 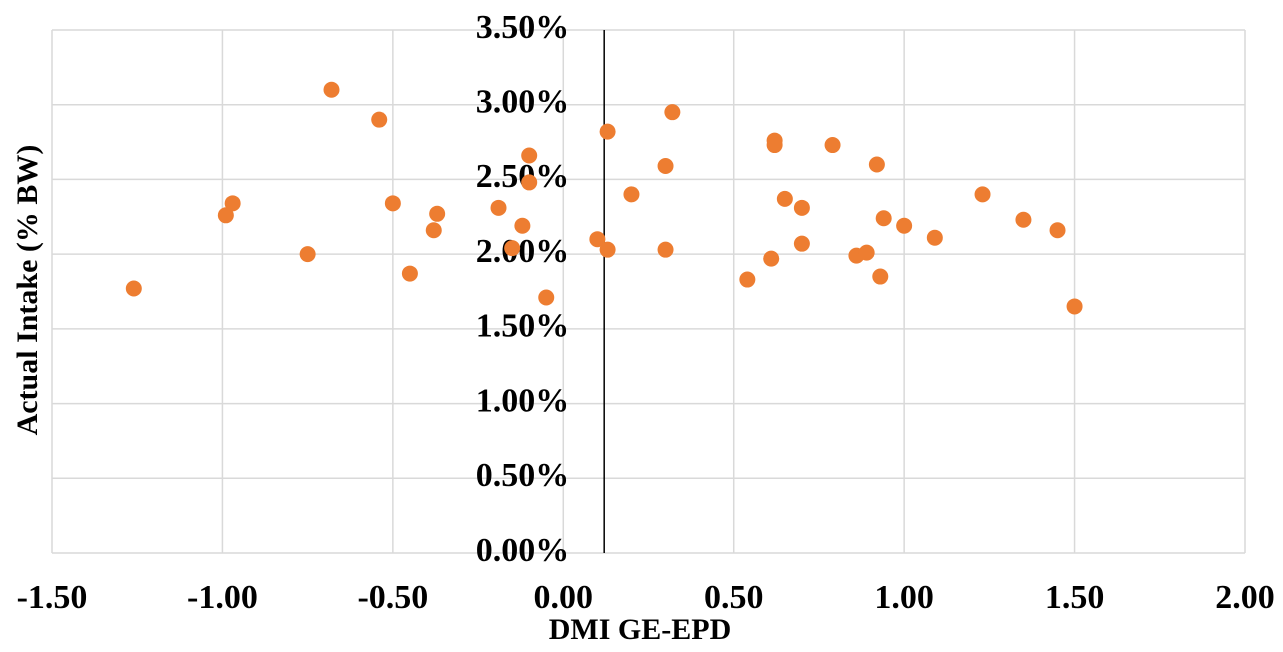 What do you see at coordinates (523, 326) in the screenshot?
I see `y-tick-label: 1.50%` at bounding box center [523, 326].